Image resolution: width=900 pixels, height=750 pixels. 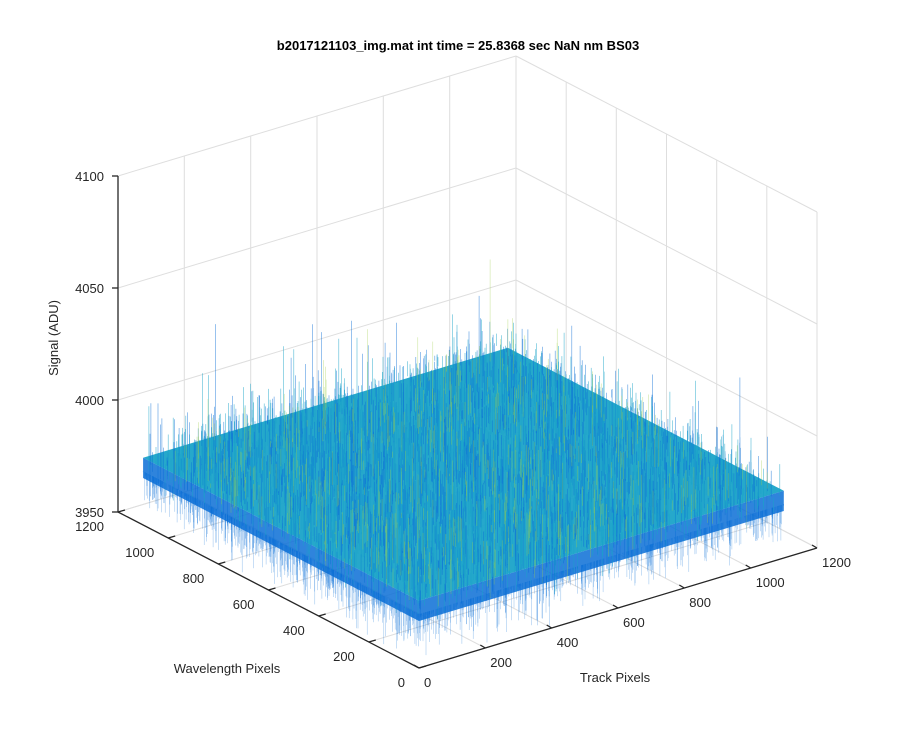 What do you see at coordinates (139, 552) in the screenshot?
I see `y-tick-label: 1000` at bounding box center [139, 552].